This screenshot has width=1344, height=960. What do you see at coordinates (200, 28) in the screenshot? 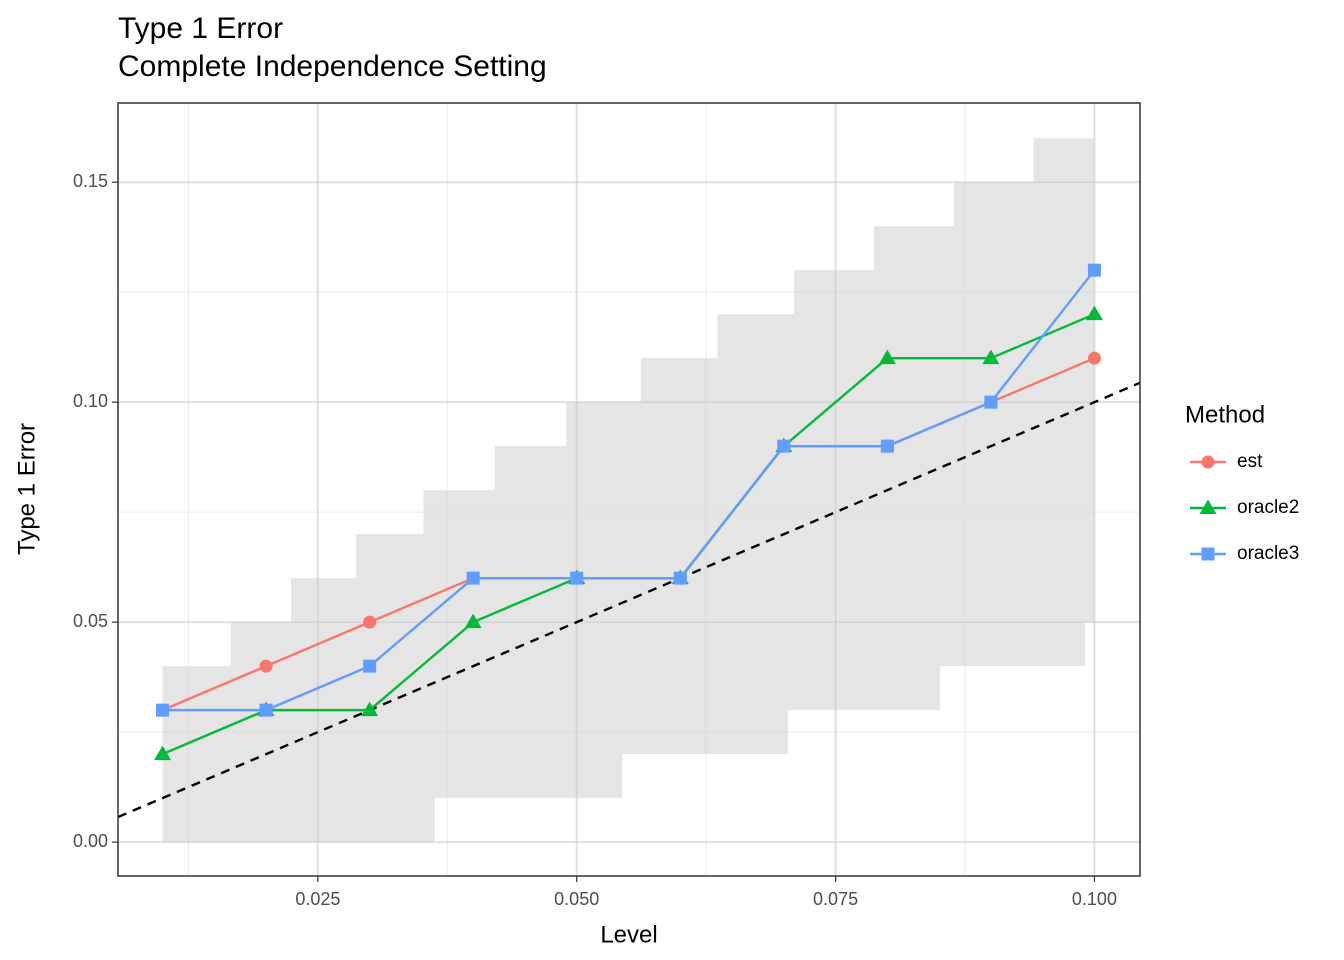
I see `chart-title: Type 1 Error` at bounding box center [200, 28].